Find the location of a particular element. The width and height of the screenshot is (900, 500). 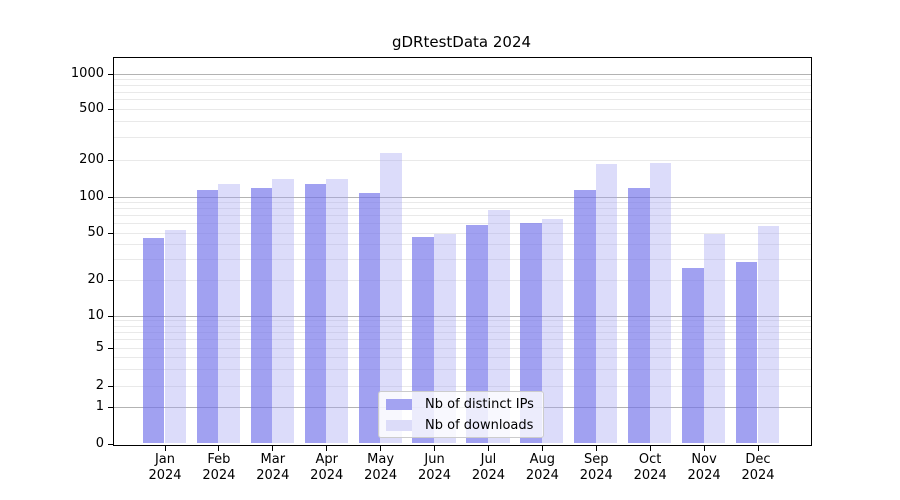

legend-item: Nb of distinct IPs is located at coordinates (464, 404).